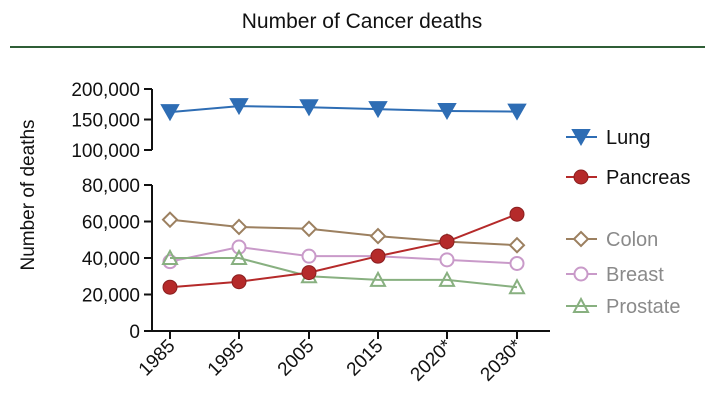 The width and height of the screenshot is (715, 403). I want to click on x-tick-label: 1985, so click(157, 358).